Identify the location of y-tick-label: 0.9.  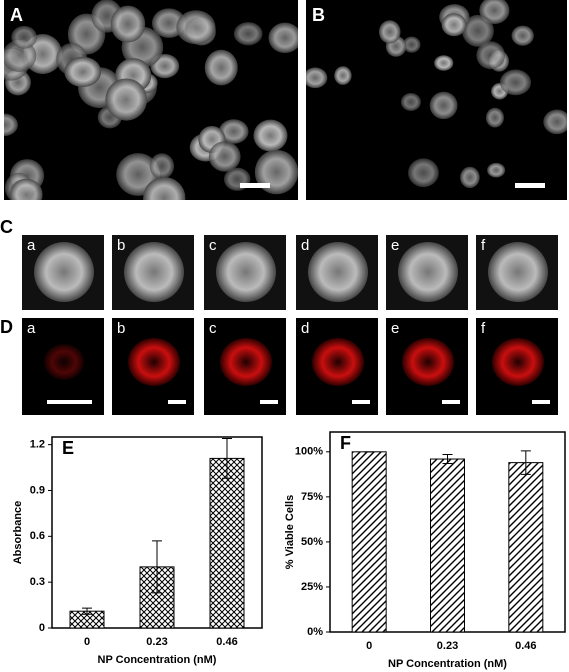
(37, 490).